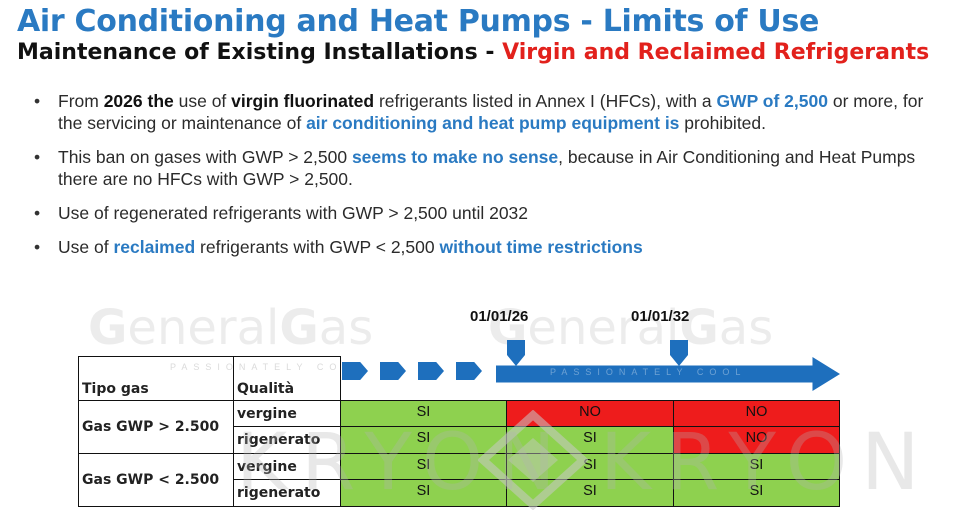 The image size is (963, 516). I want to click on tagline-watermark-left: PASSIONATELY COOL, so click(268, 367).